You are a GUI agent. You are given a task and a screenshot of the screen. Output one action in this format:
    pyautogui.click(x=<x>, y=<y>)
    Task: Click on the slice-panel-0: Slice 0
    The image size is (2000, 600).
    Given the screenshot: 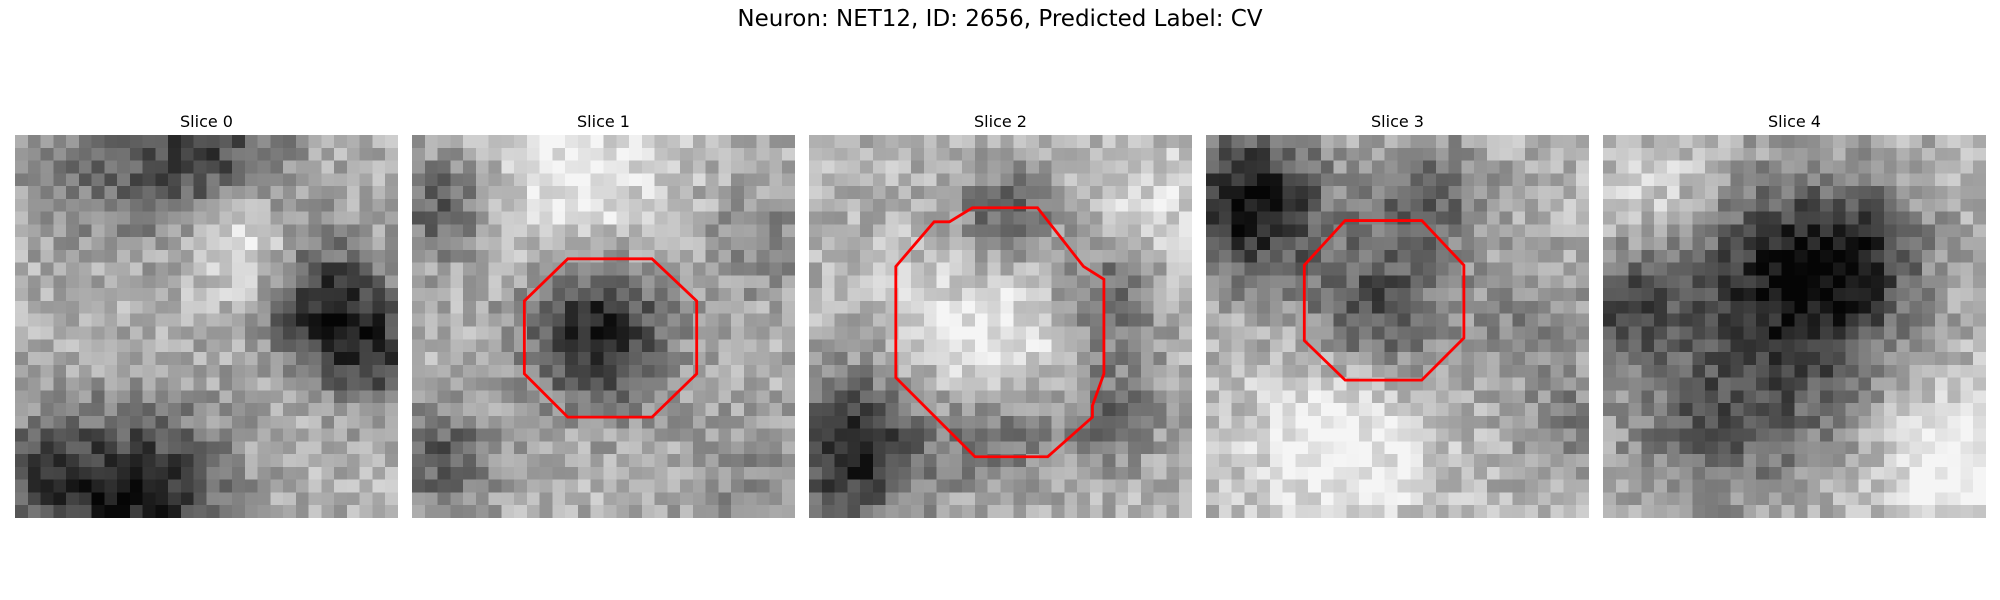 What is the action you would take?
    pyautogui.click(x=206, y=315)
    